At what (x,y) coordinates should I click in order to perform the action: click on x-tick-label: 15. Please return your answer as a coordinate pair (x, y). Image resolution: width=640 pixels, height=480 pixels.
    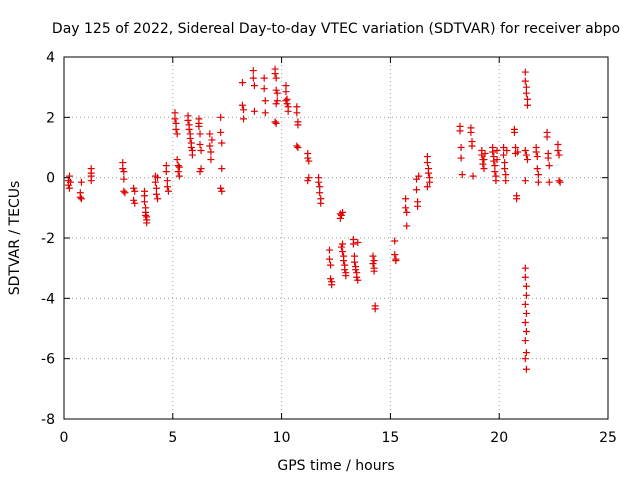
    Looking at the image, I should click on (390, 438).